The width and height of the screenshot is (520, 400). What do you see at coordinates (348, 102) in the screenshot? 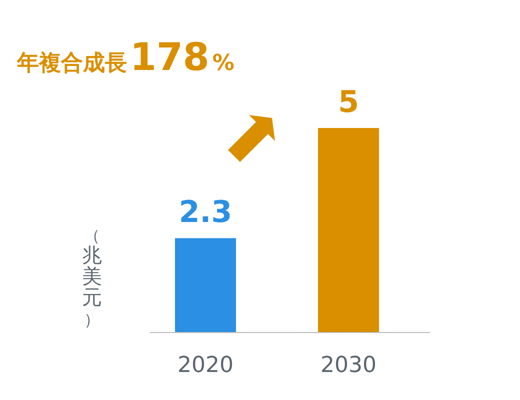
I see `data-label: 5` at bounding box center [348, 102].